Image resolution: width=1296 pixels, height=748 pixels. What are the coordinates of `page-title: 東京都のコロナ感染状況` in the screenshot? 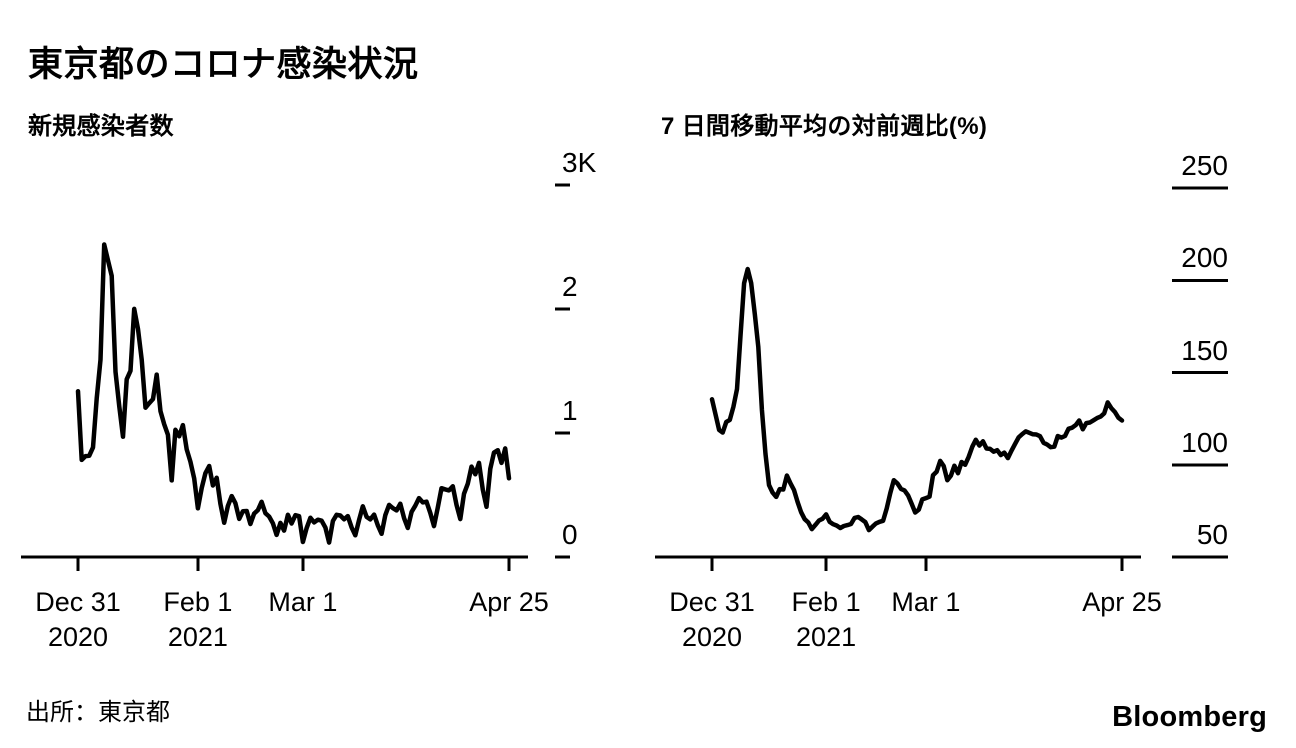 It's located at (223, 64).